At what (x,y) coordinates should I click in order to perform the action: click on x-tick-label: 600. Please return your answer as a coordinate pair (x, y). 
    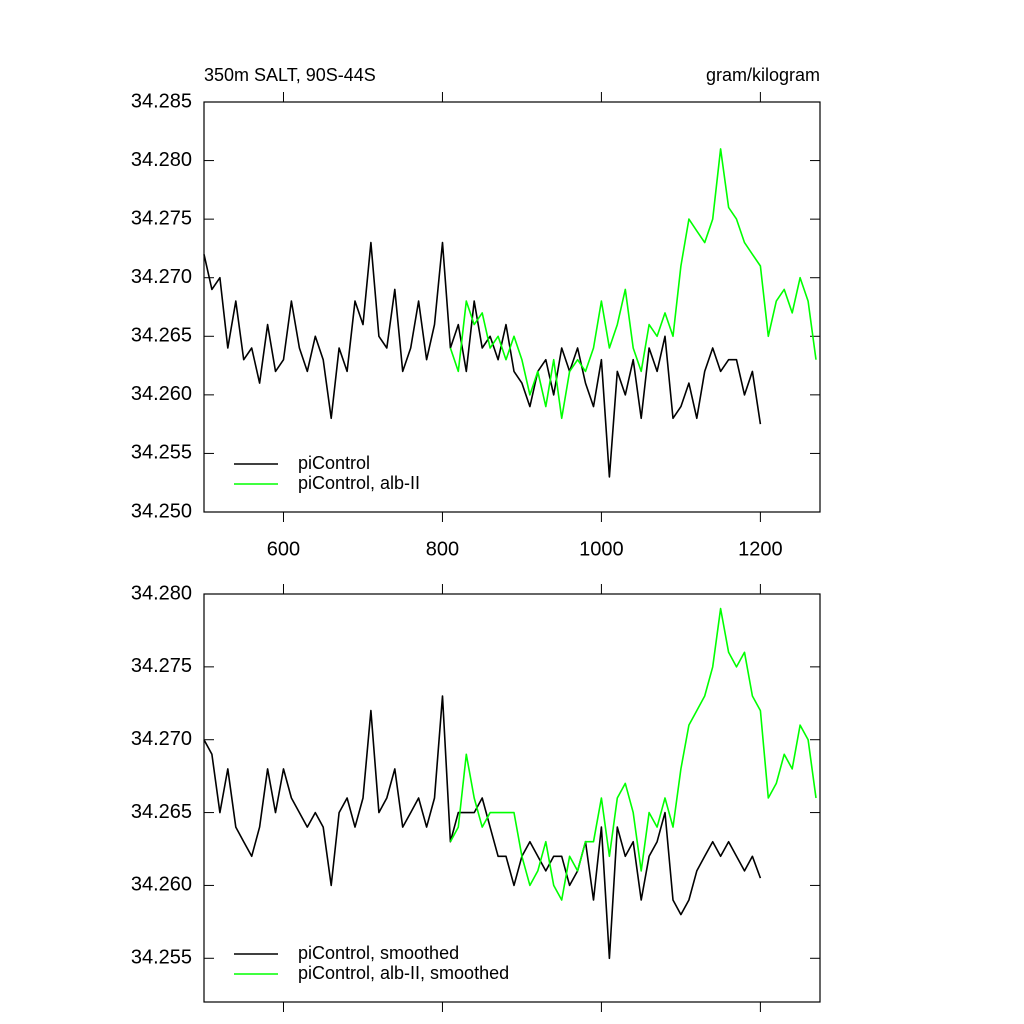
    Looking at the image, I should click on (283, 549).